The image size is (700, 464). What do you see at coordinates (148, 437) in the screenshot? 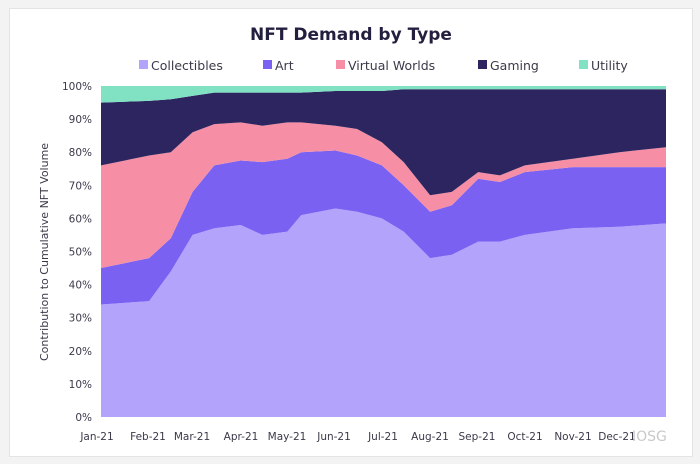
I see `x-tick-label: Feb-21` at bounding box center [148, 437].